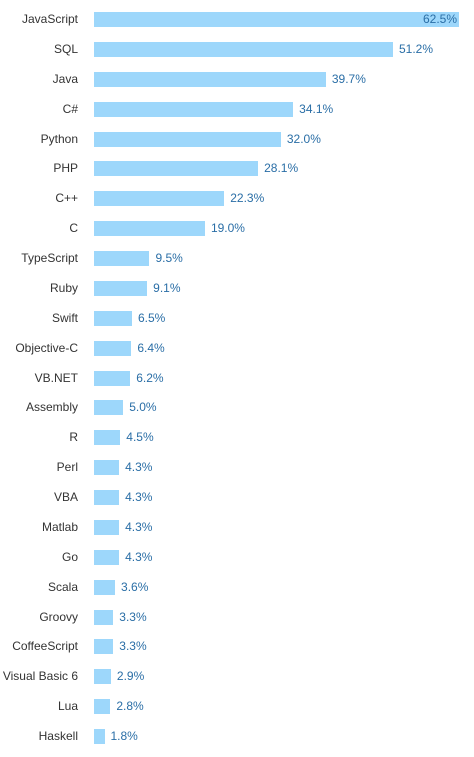  Describe the element at coordinates (169, 258) in the screenshot. I see `value-label: 9.5%` at that location.